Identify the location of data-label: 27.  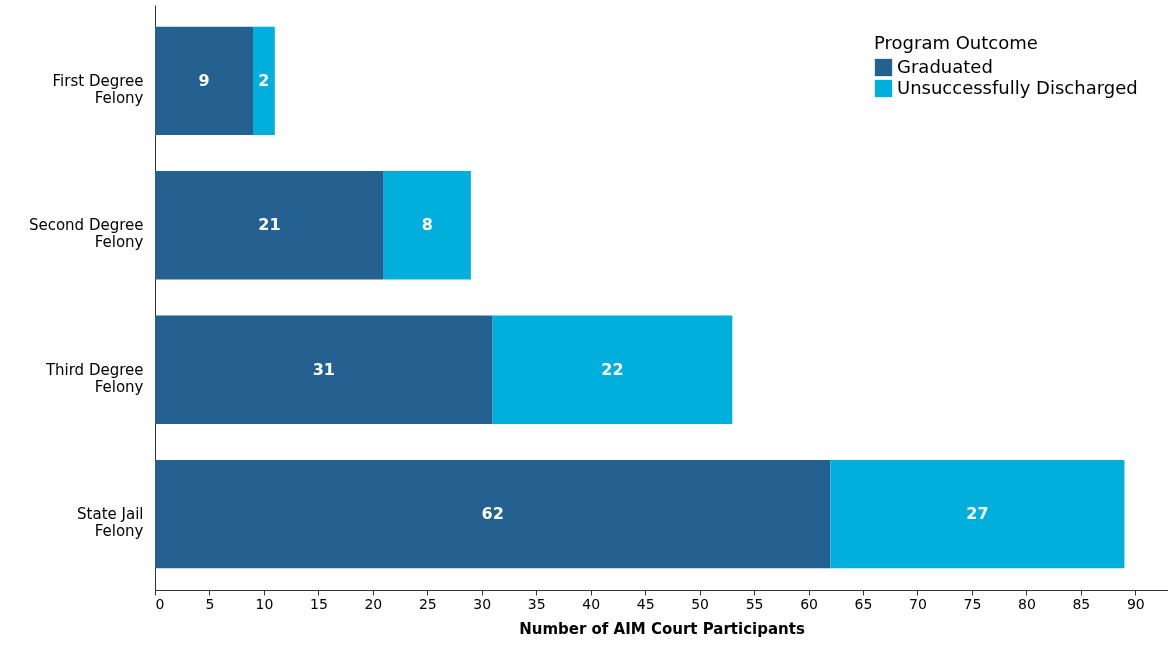
(977, 514).